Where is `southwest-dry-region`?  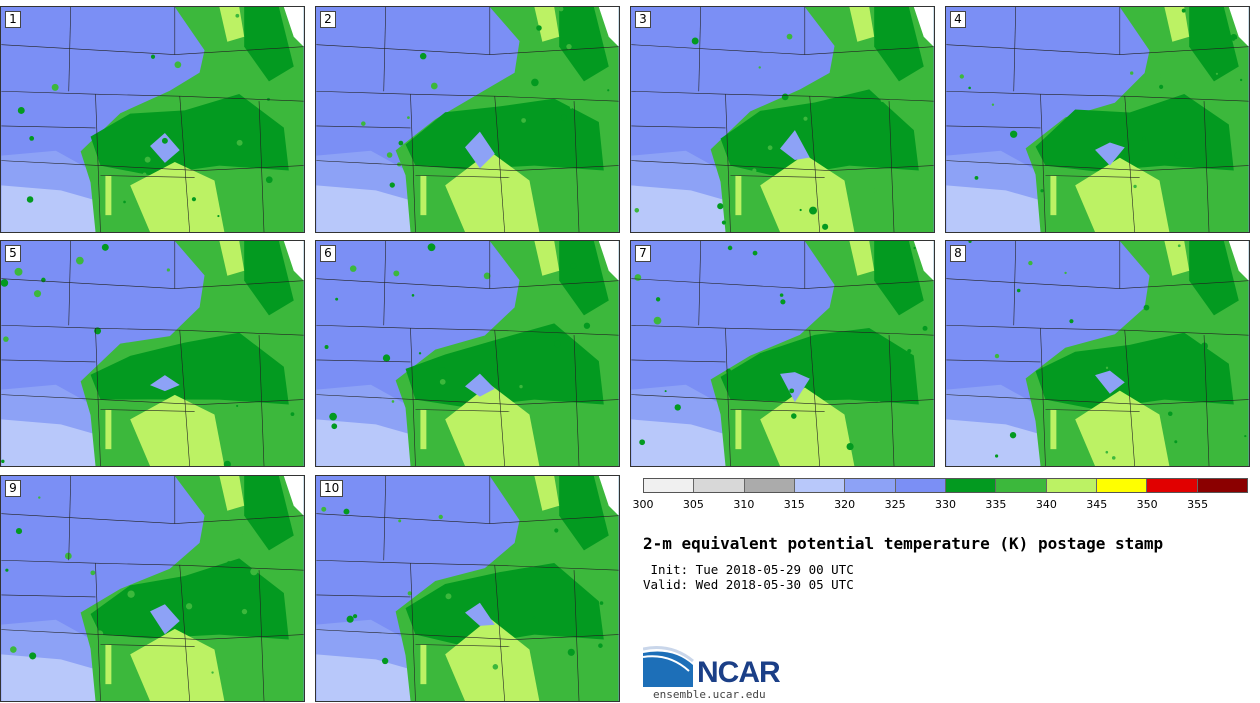
southwest-dry-region is located at coordinates (996, 208).